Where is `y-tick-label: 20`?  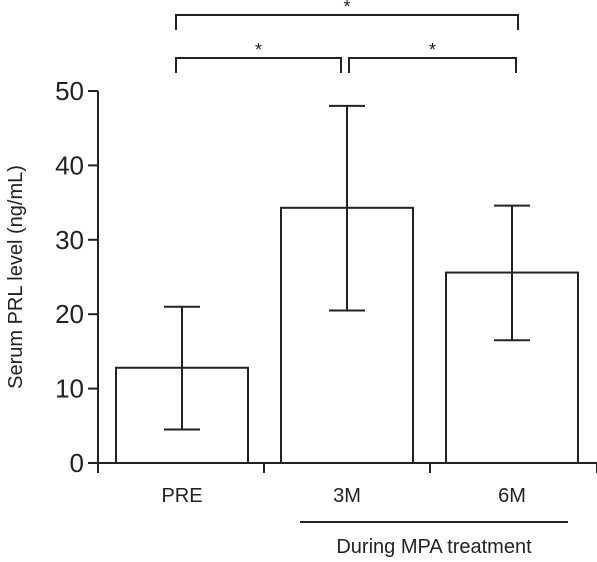
y-tick-label: 20 is located at coordinates (69, 314).